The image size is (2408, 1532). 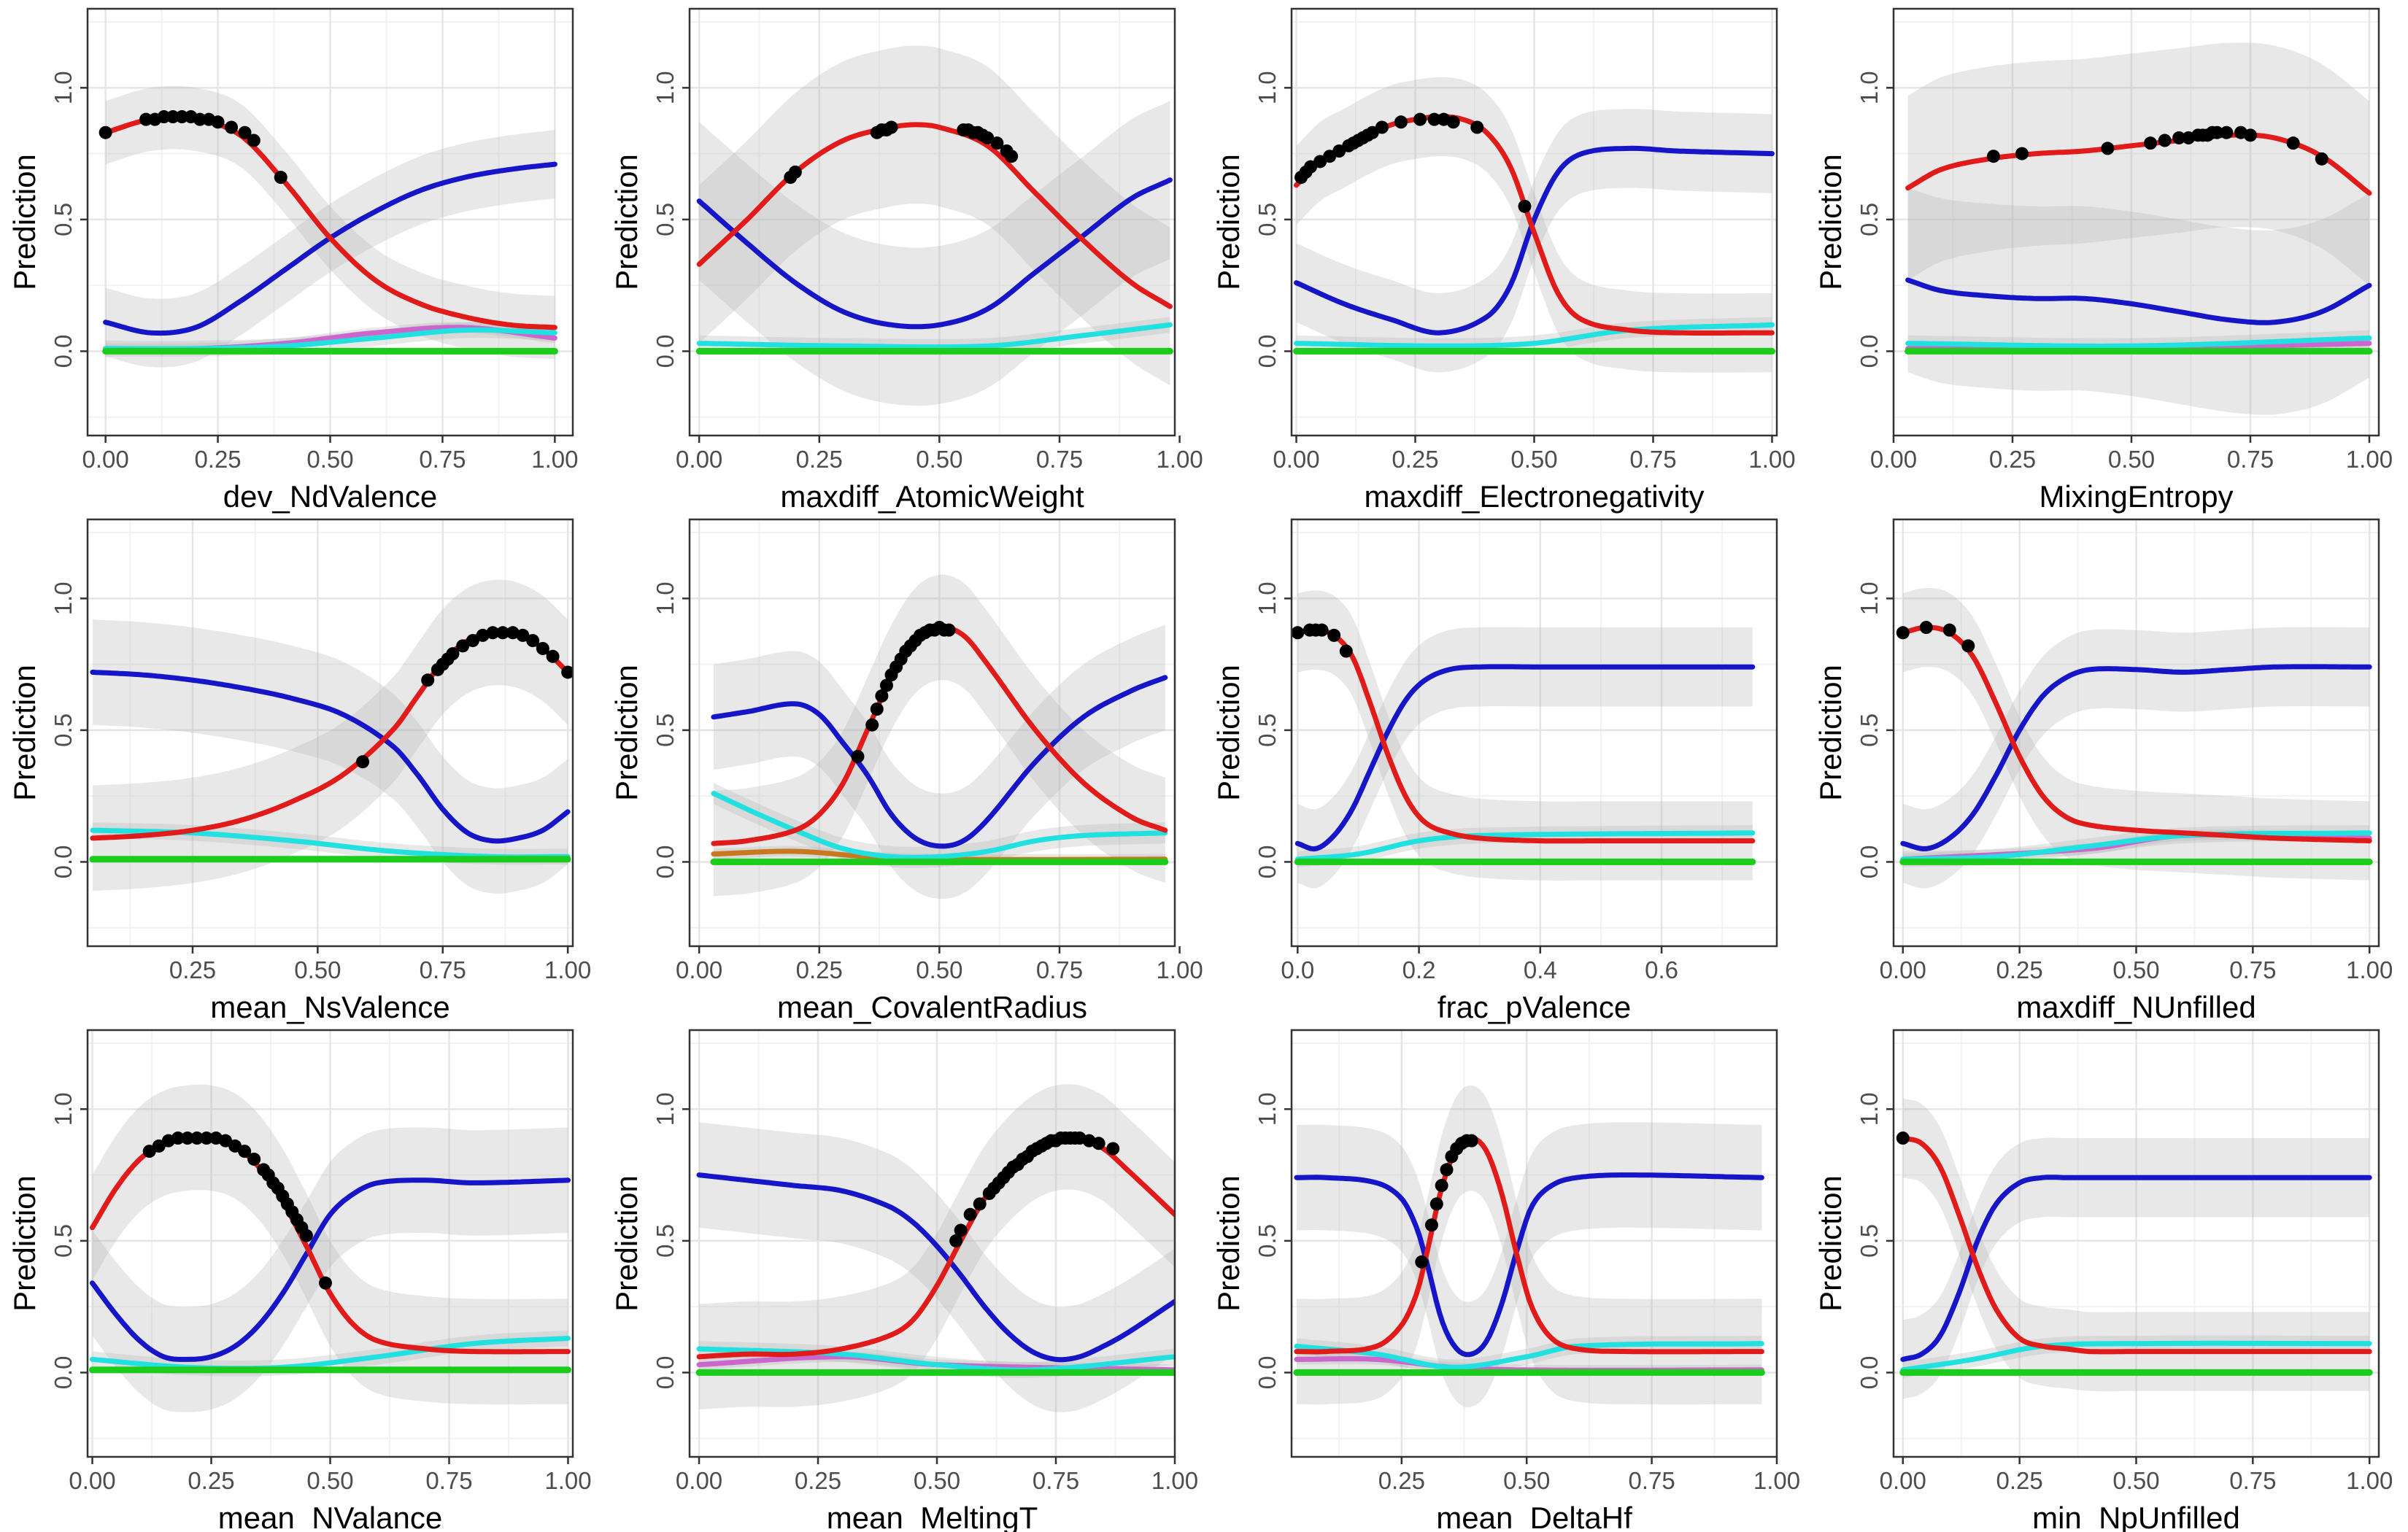 I want to click on x-axis-title: maxdiff_Electronegativity, so click(x=1534, y=497).